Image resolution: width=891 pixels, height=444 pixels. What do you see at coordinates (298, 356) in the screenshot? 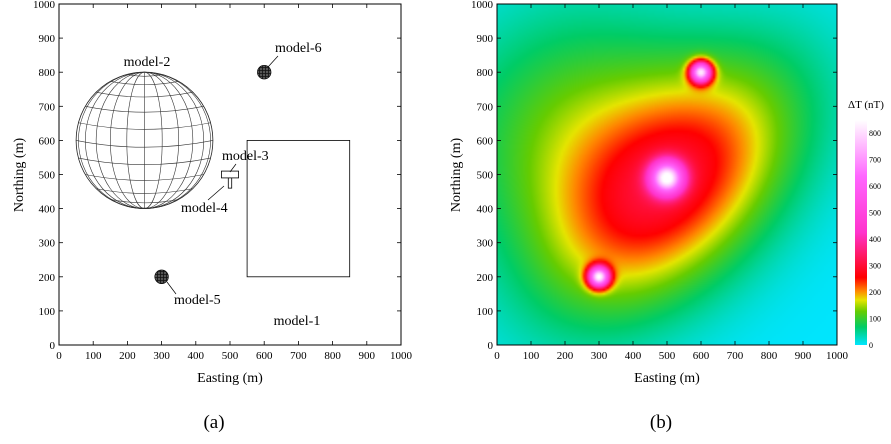
I see `panel-a-x-tick-label: 700` at bounding box center [298, 356].